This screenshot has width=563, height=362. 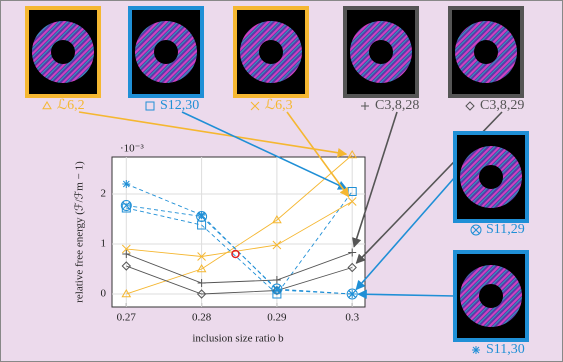 What do you see at coordinates (104, 194) in the screenshot?
I see `y-tick-label: 2` at bounding box center [104, 194].